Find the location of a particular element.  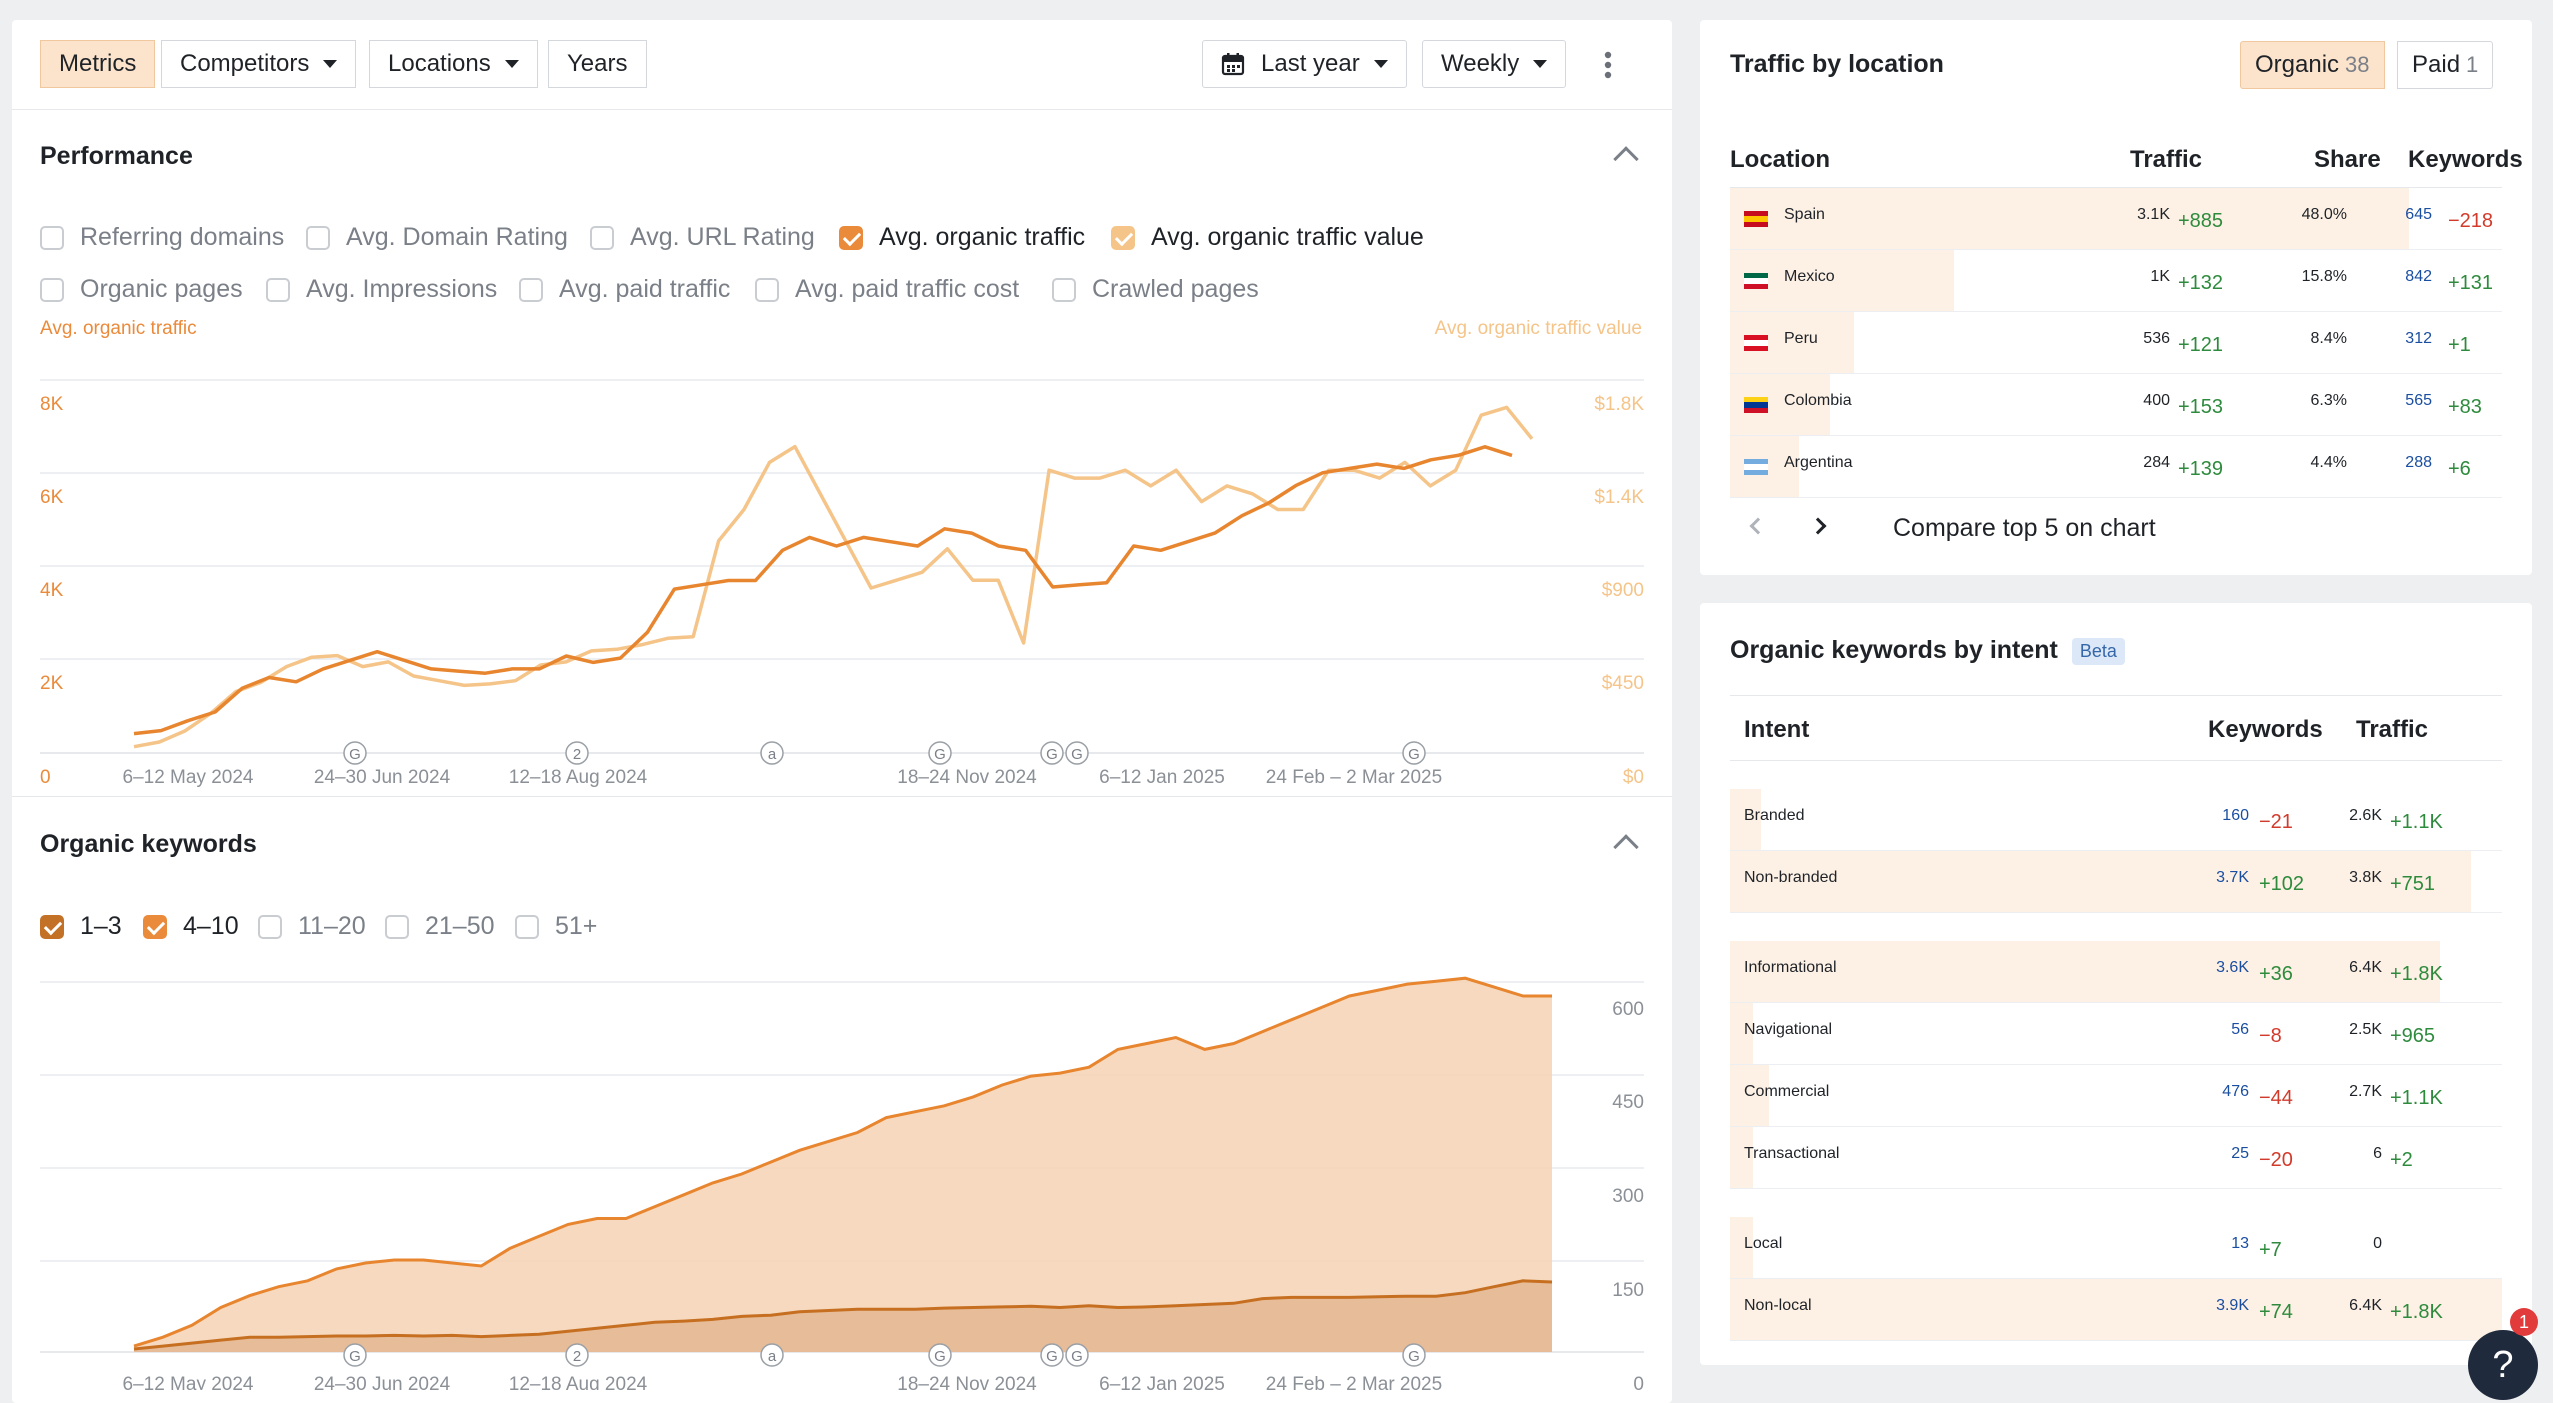

tab-locations: Locations is located at coordinates (453, 64).